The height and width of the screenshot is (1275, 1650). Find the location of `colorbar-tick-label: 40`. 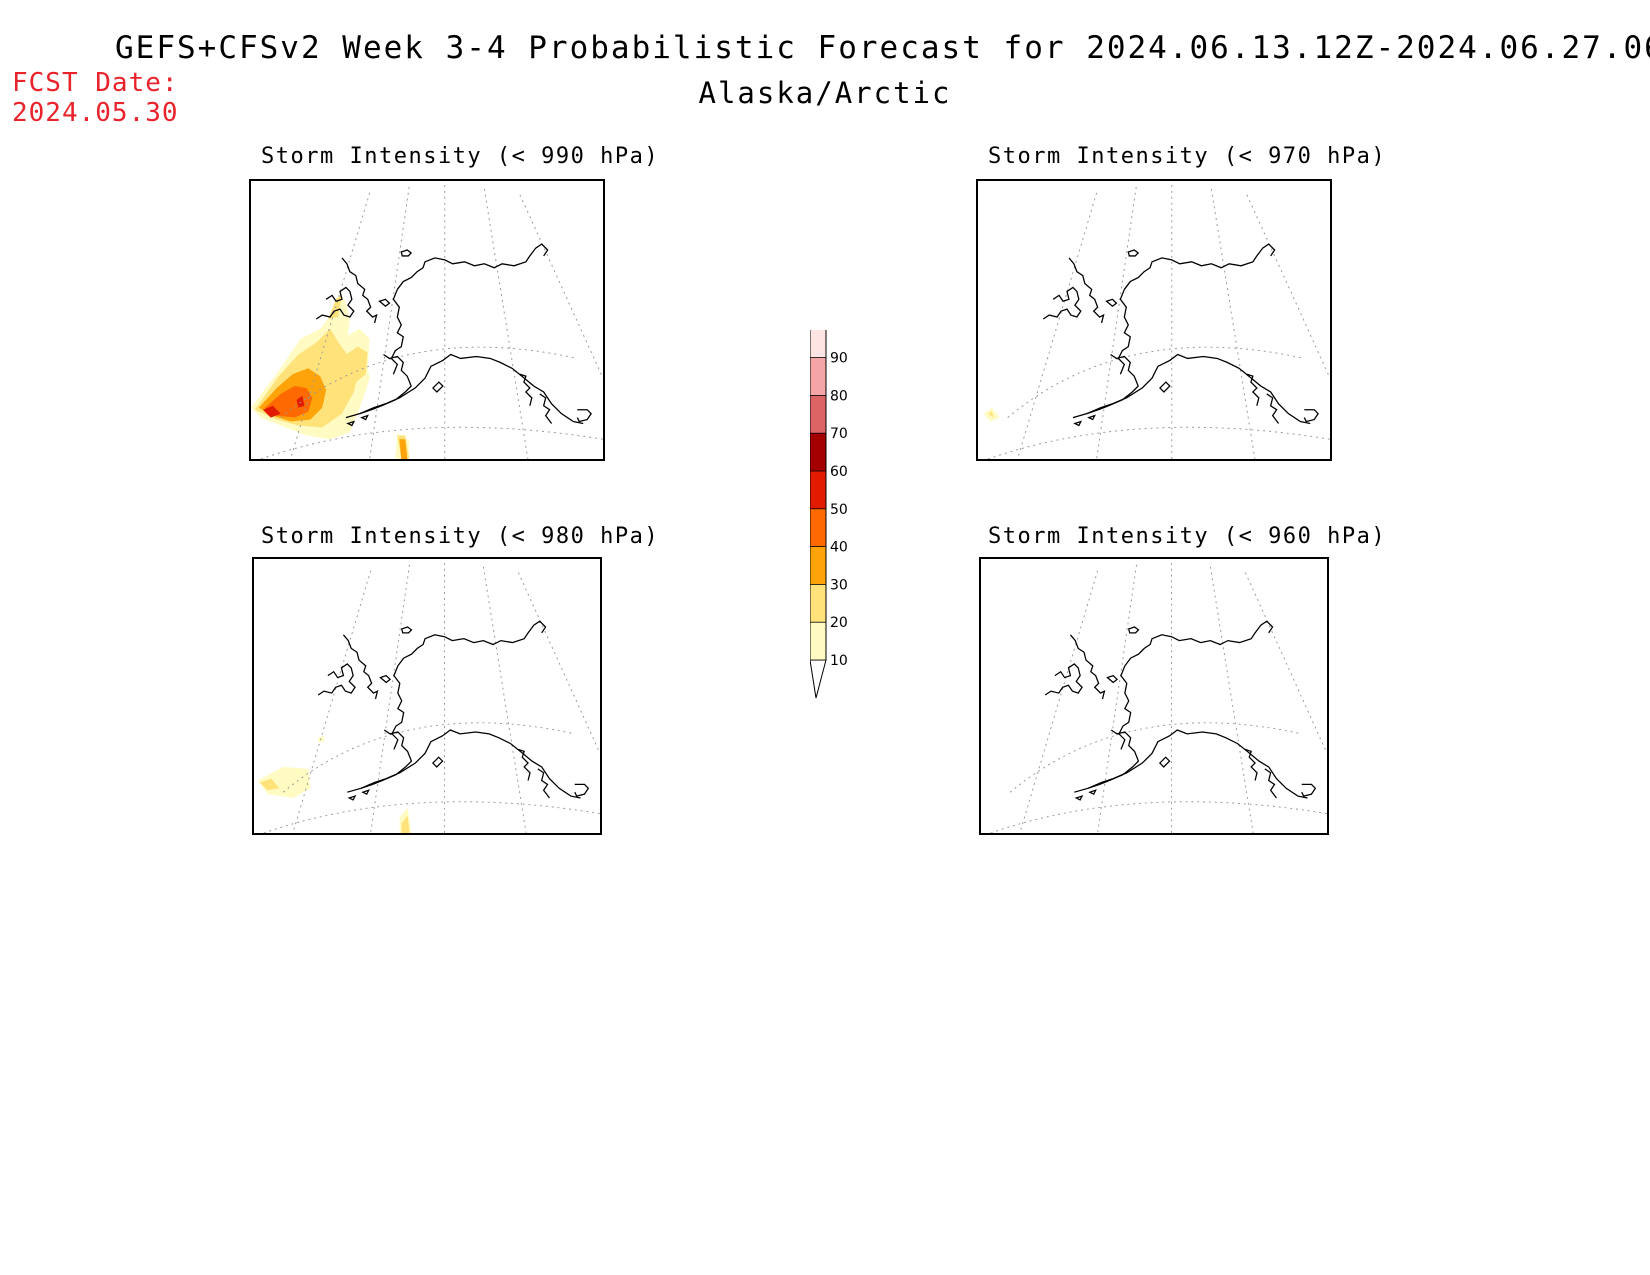

colorbar-tick-label: 40 is located at coordinates (839, 548).